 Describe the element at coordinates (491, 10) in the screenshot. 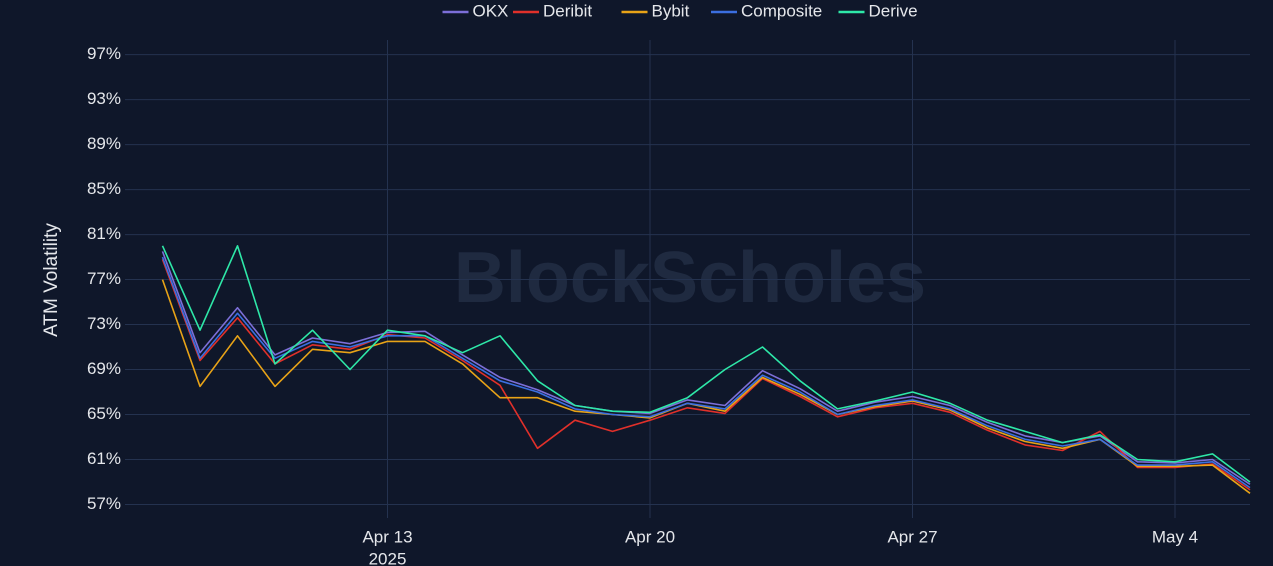

I see `legend-label: OKX` at that location.